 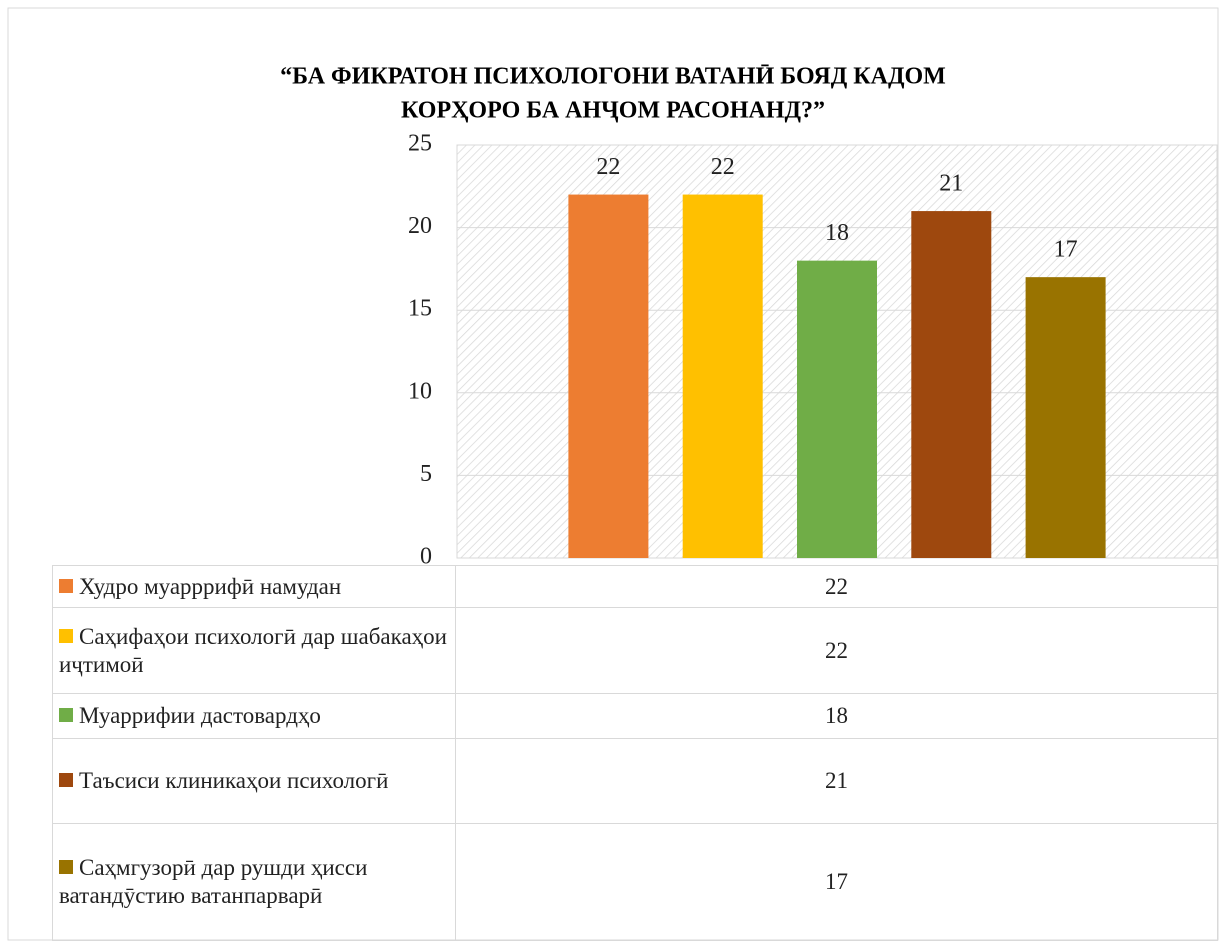 What do you see at coordinates (836, 716) in the screenshot?
I see `table-value: 18` at bounding box center [836, 716].